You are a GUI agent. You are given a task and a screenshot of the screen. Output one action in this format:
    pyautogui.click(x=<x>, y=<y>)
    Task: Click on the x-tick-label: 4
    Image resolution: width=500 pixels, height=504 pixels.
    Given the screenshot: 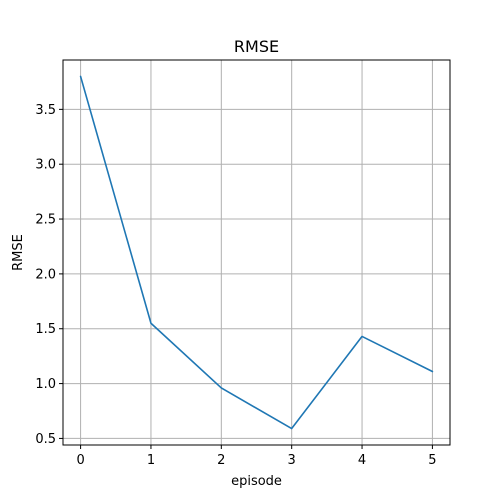 What is the action you would take?
    pyautogui.click(x=362, y=460)
    